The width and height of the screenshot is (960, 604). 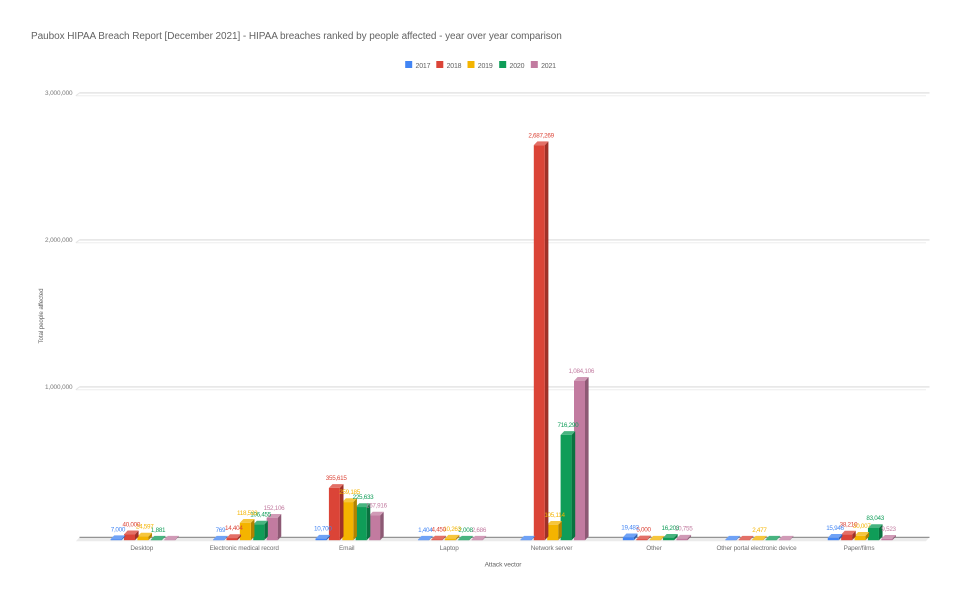 I want to click on svg-text: 2,008, so click(x=465, y=530).